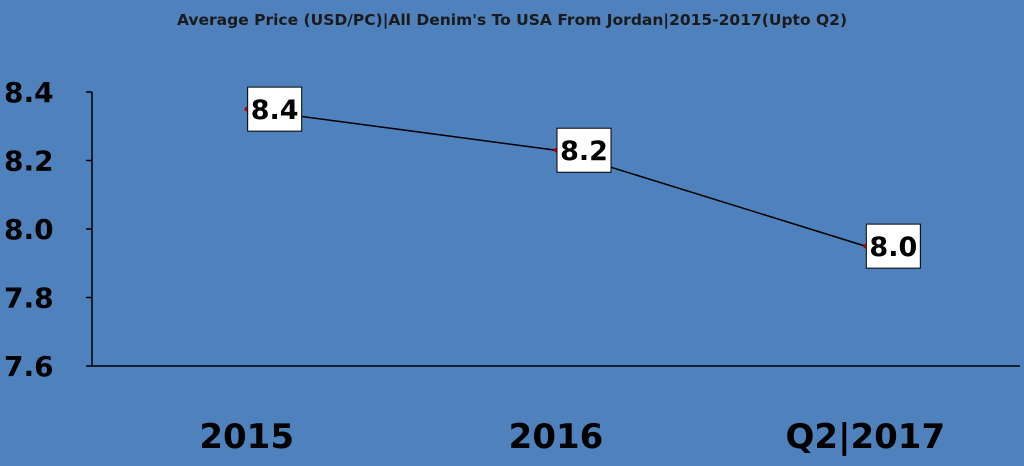 The width and height of the screenshot is (1024, 466). What do you see at coordinates (29, 229) in the screenshot?
I see `y-tick-label: 8.0` at bounding box center [29, 229].